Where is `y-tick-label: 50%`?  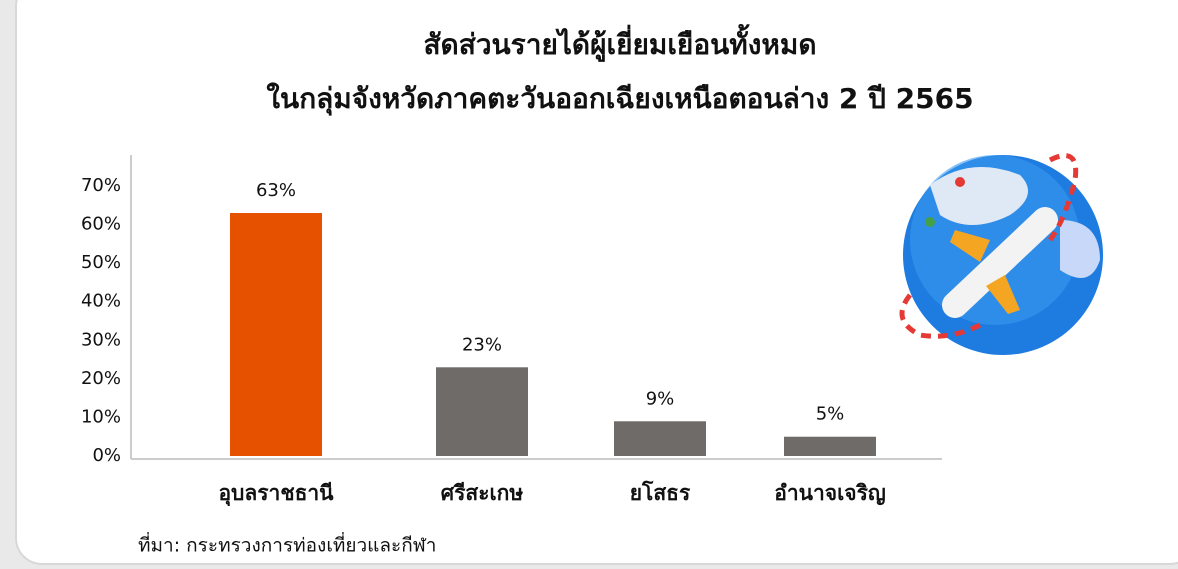
y-tick-label: 50% is located at coordinates (101, 262).